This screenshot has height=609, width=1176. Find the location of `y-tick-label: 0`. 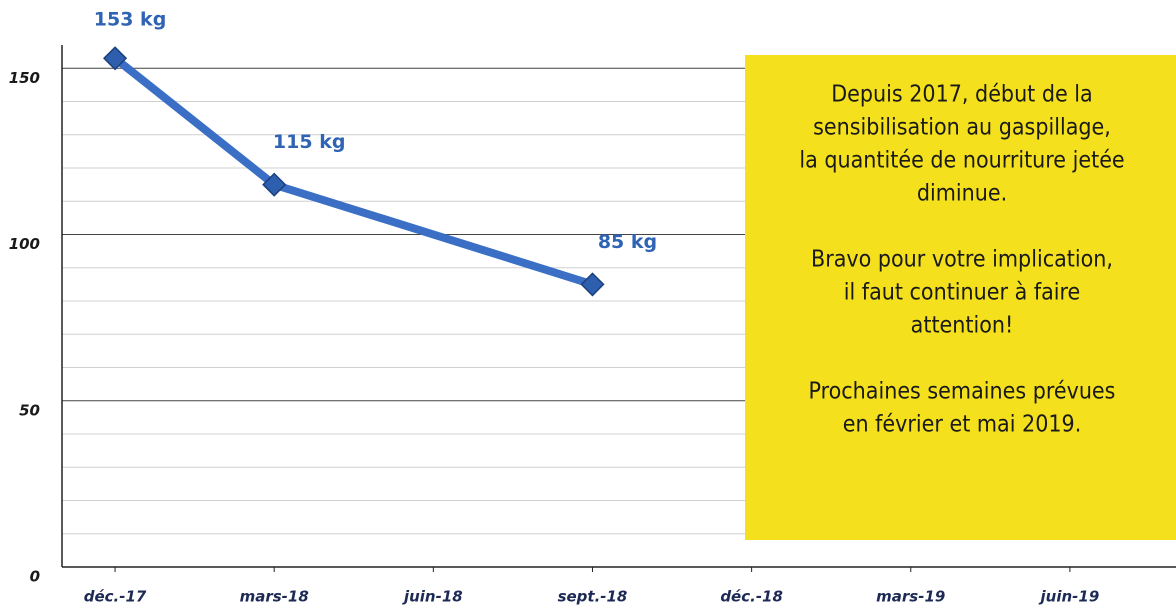

y-tick-label: 0 is located at coordinates (35, 577).